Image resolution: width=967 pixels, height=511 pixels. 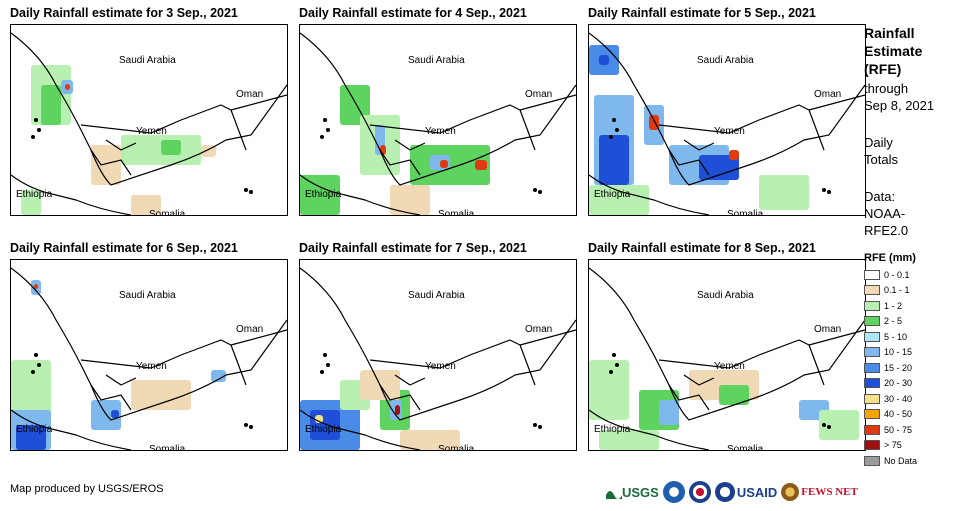 What do you see at coordinates (898, 367) in the screenshot?
I see `legend-label: 15 - 20` at bounding box center [898, 367].